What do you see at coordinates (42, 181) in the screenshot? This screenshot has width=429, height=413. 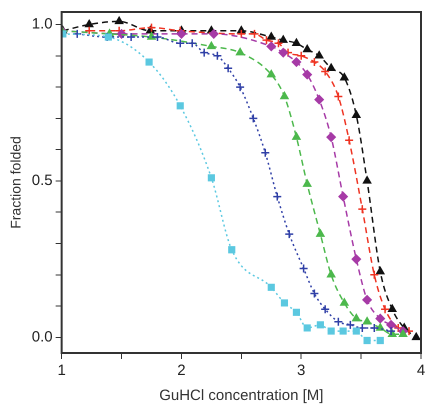 I see `y-tick-label: 0.5` at bounding box center [42, 181].